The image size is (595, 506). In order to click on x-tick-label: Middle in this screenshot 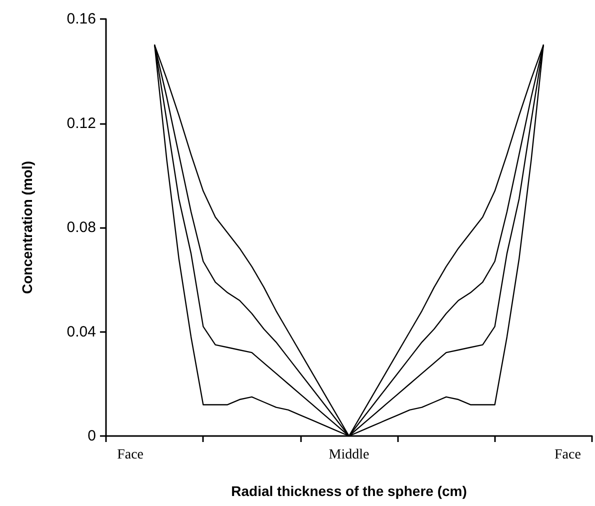, I will do `click(349, 455)`.